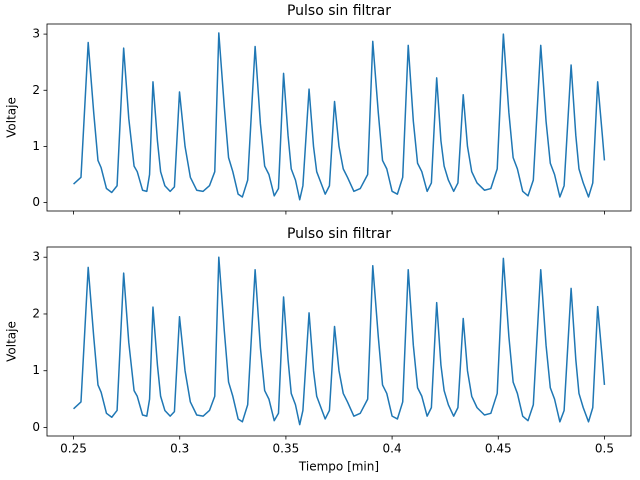  What do you see at coordinates (73, 449) in the screenshot?
I see `x-tick-label: 0.25` at bounding box center [73, 449].